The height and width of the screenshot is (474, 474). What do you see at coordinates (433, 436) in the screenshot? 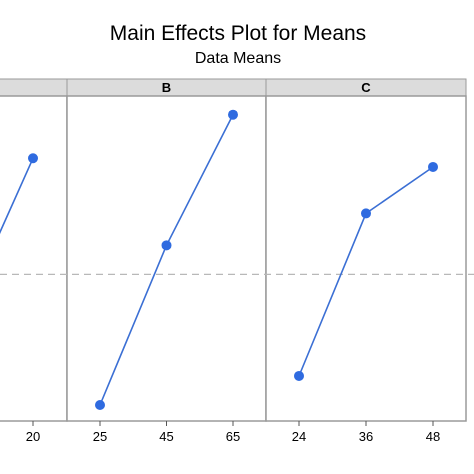
I see `x-tick-label: 48` at bounding box center [433, 436].